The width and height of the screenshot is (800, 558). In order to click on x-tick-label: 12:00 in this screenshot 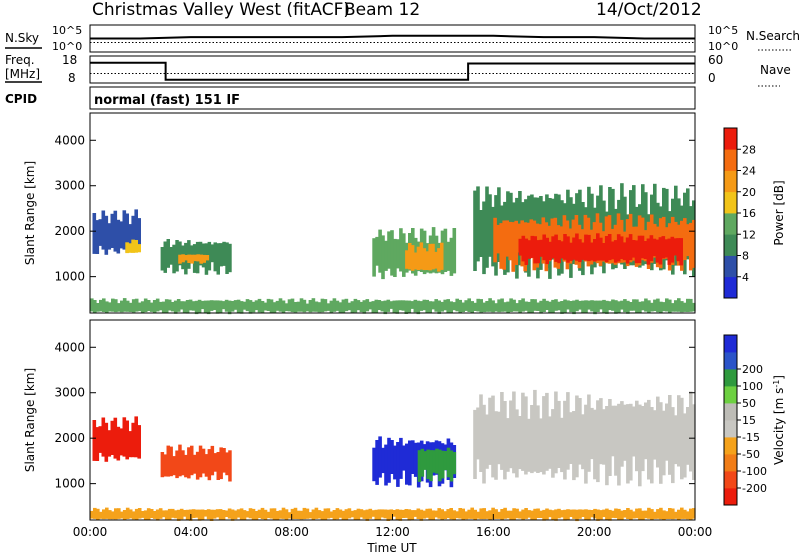, I will do `click(392, 532)`.